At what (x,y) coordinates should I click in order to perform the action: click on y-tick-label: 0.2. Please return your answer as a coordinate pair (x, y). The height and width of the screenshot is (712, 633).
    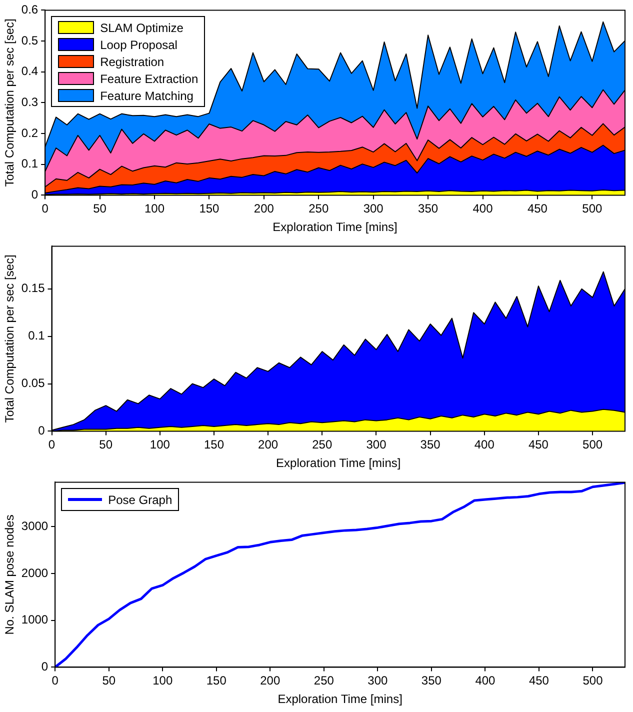
    Looking at the image, I should click on (29, 133).